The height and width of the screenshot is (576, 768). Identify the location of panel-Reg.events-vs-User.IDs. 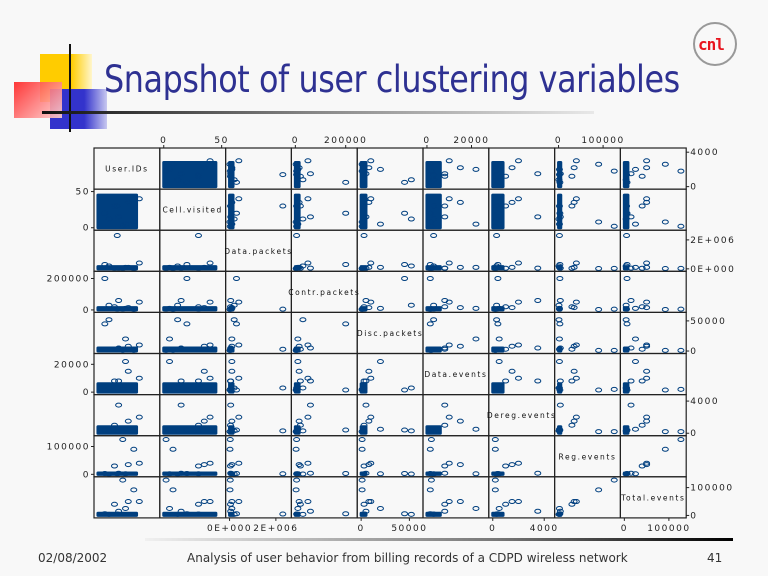
(127, 456).